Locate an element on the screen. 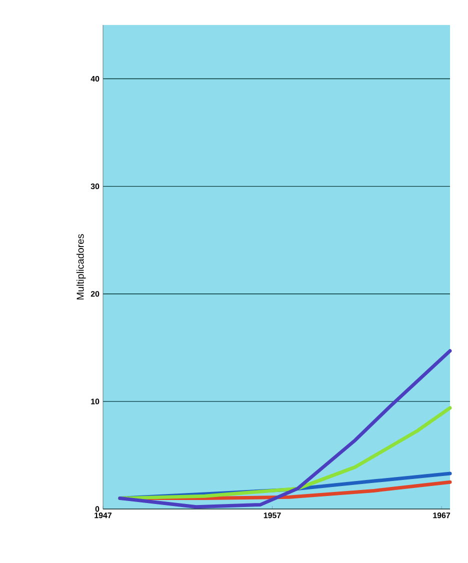 This screenshot has height=563, width=468. y-axis-title: Multiplicadores is located at coordinates (81, 267).